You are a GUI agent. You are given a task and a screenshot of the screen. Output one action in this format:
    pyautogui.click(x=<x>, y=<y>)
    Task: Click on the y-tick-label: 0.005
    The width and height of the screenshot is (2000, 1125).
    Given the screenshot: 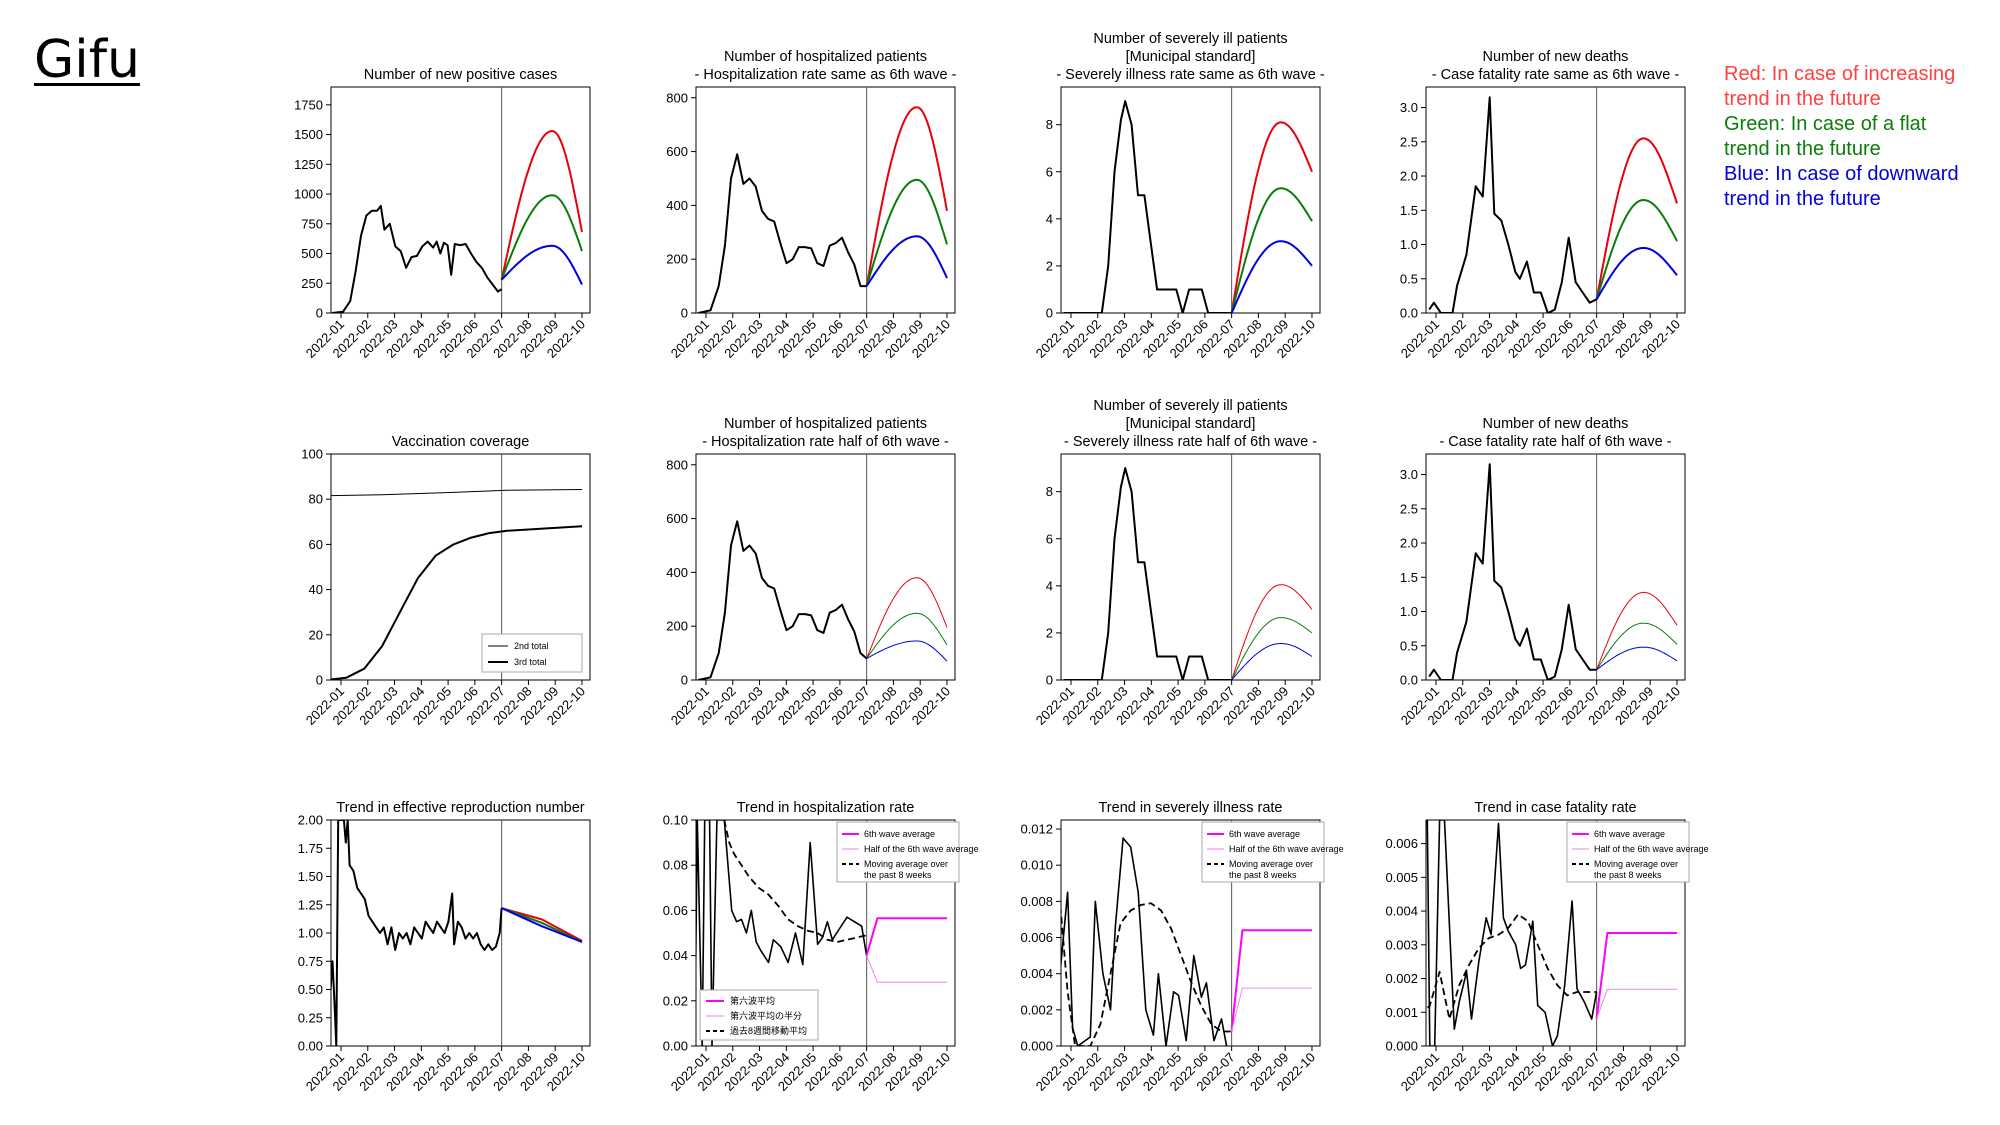 What is the action you would take?
    pyautogui.click(x=1401, y=877)
    